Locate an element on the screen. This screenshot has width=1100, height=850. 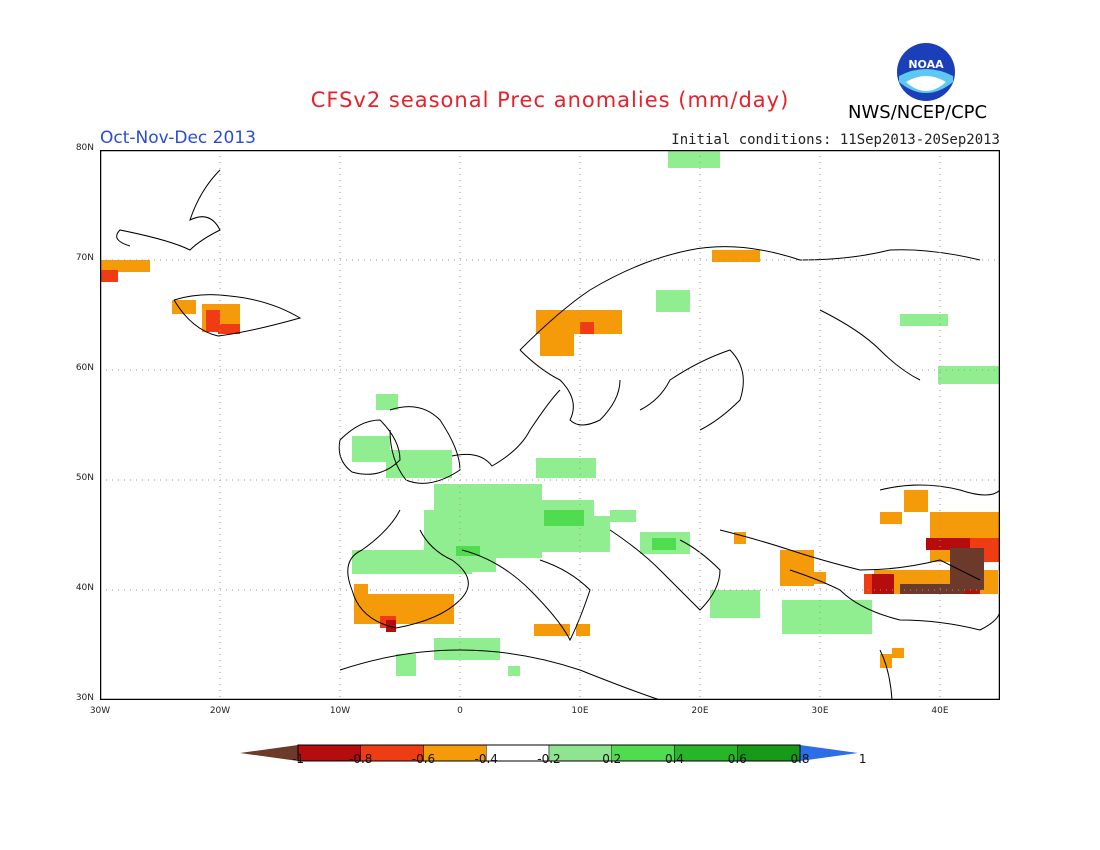
colorbar-label: -0.8 is located at coordinates (361, 759).